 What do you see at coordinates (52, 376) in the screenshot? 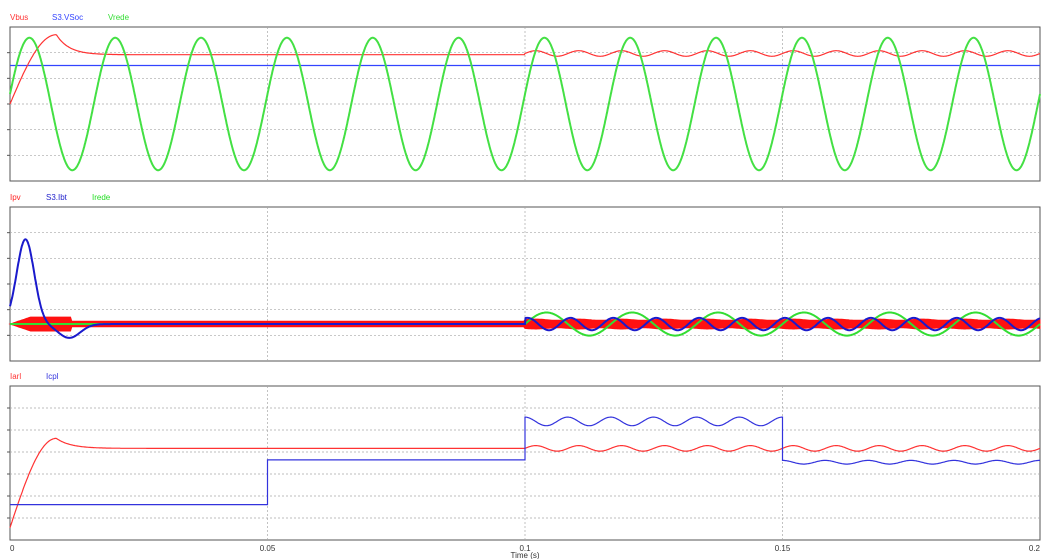
I see `legend-icpl: Icpl` at bounding box center [52, 376].